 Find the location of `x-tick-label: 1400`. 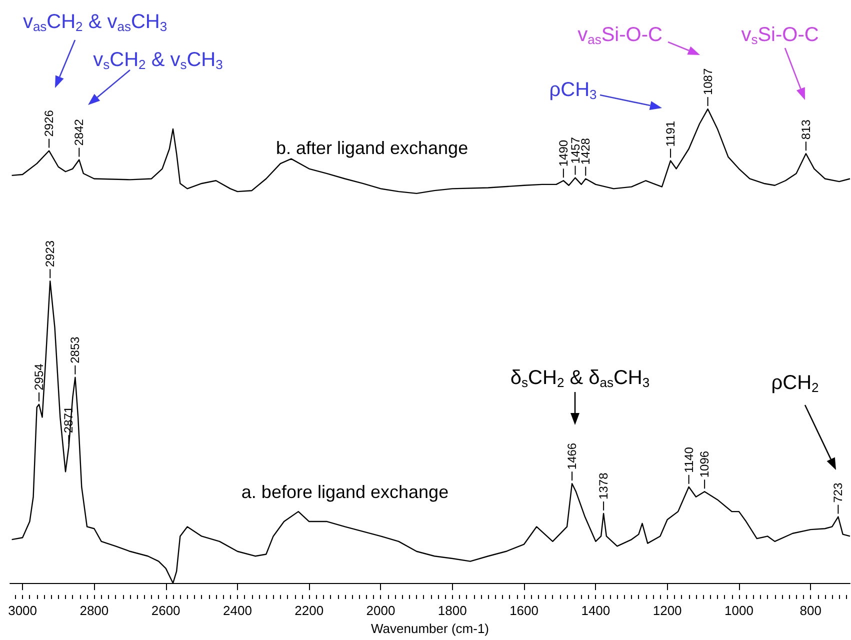

x-tick-label: 1400 is located at coordinates (595, 610).